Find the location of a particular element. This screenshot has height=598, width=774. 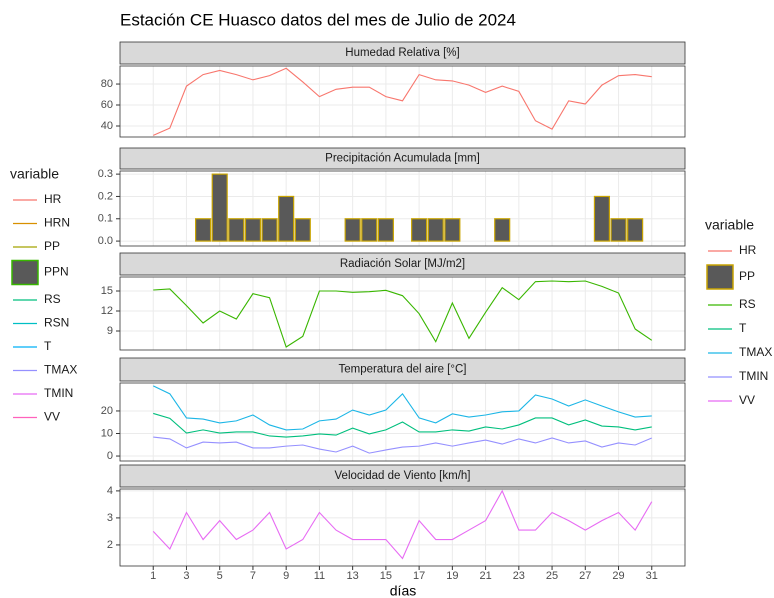

y-tick-label: 0.3 is located at coordinates (105, 174).